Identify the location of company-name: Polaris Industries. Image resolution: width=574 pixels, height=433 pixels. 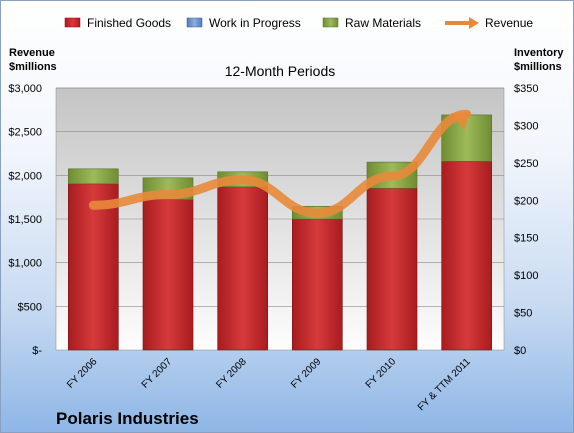
(127, 418).